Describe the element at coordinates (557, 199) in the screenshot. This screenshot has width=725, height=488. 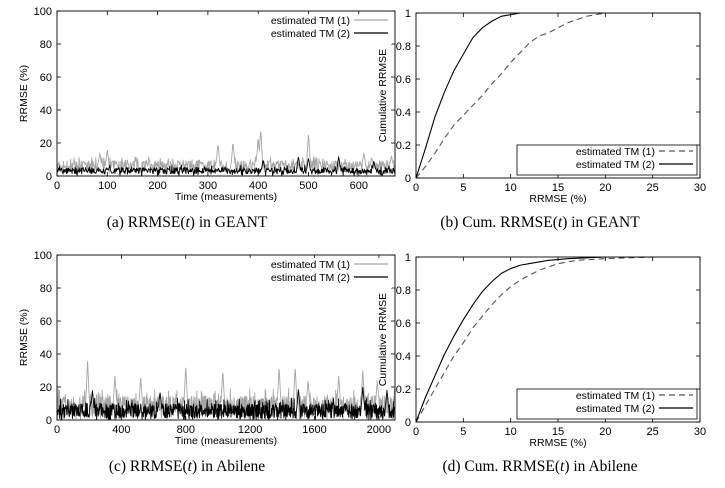
I see `x-axis-label-b: RRMSE (%)` at that location.